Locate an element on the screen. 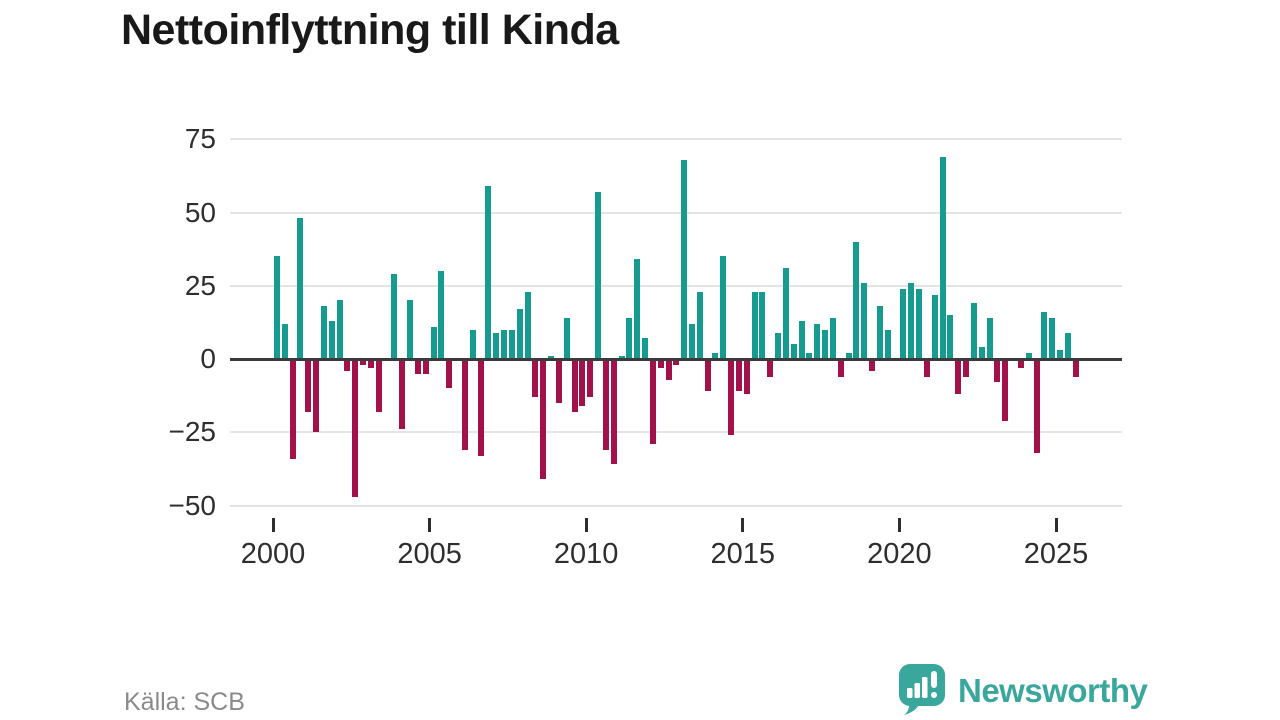 Image resolution: width=1280 pixels, height=720 pixels. gridline--50 is located at coordinates (676, 505).